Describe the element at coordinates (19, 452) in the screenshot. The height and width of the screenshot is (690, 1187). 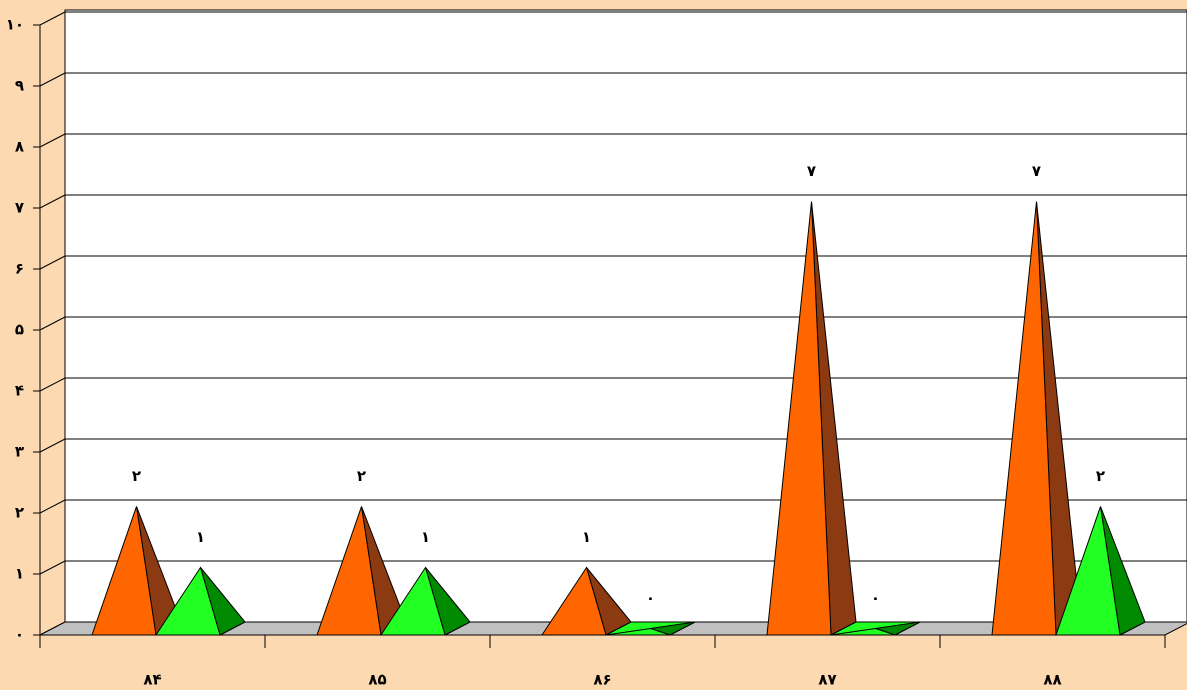
I see `y-tick-label: ۳` at that location.